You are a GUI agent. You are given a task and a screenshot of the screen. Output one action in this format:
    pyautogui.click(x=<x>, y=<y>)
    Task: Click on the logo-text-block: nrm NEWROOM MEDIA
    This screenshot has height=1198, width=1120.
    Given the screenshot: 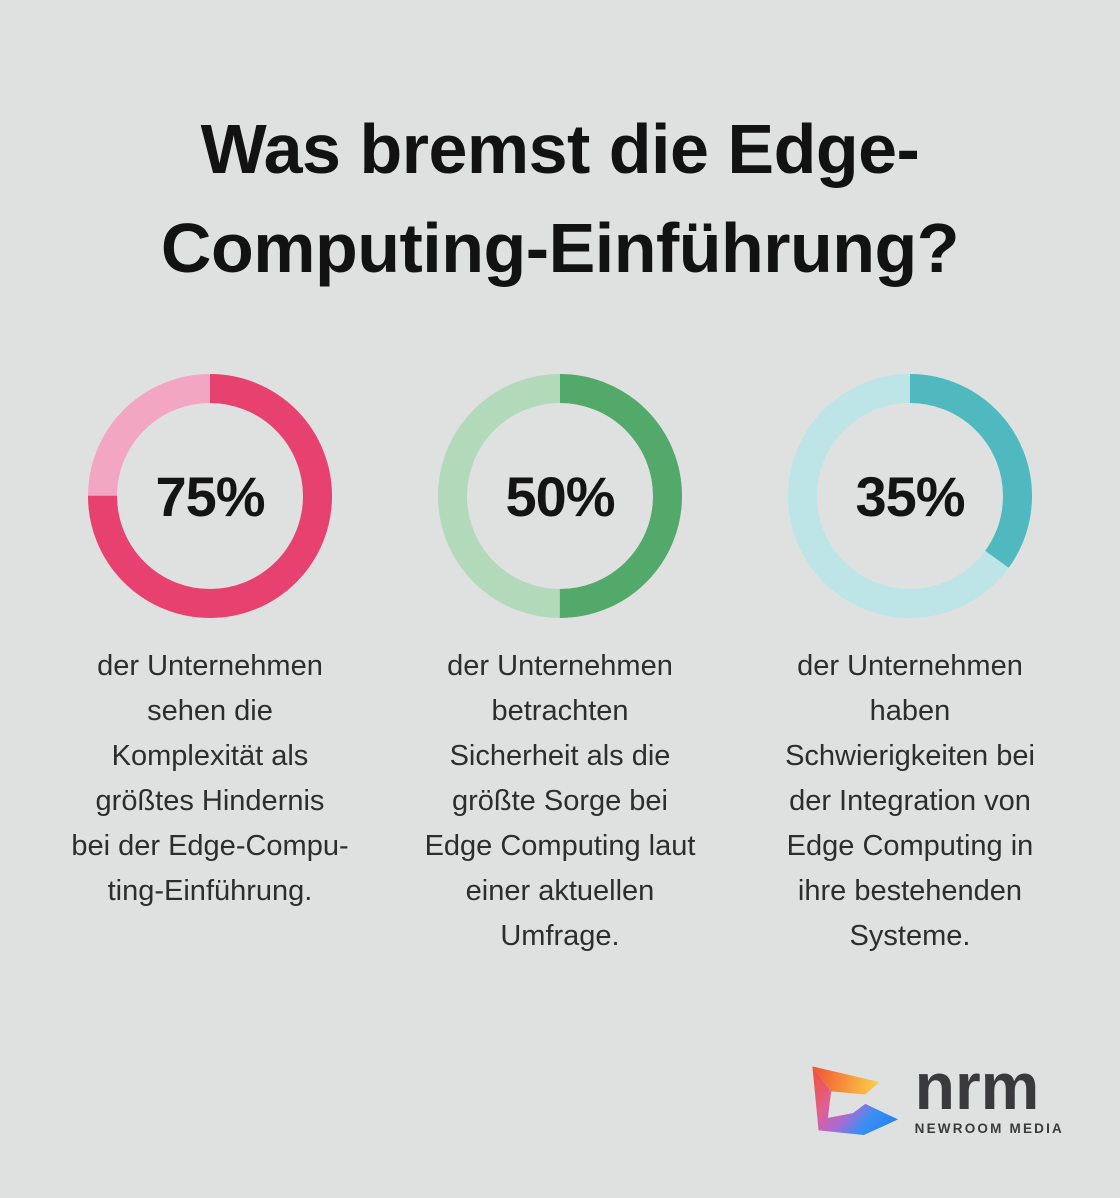 What is the action you would take?
    pyautogui.click(x=989, y=1092)
    